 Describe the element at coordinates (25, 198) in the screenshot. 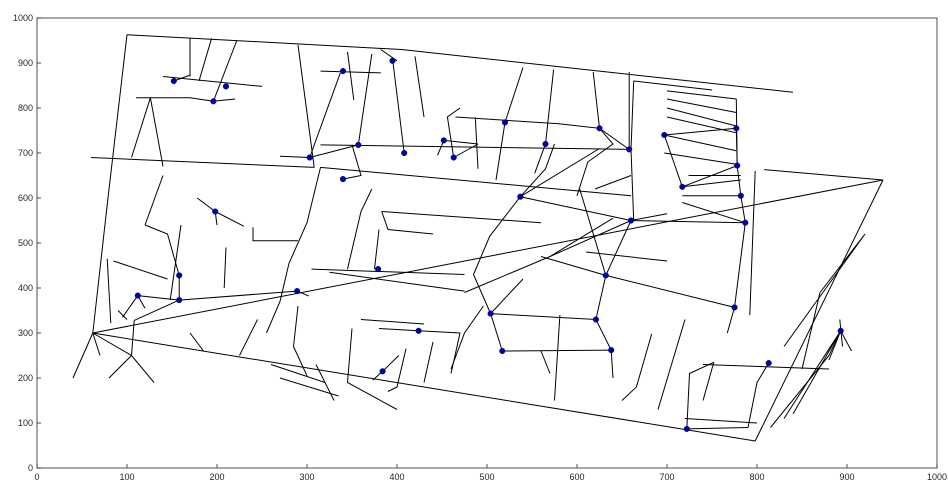

I see `y-tick-label-6: 600` at that location.